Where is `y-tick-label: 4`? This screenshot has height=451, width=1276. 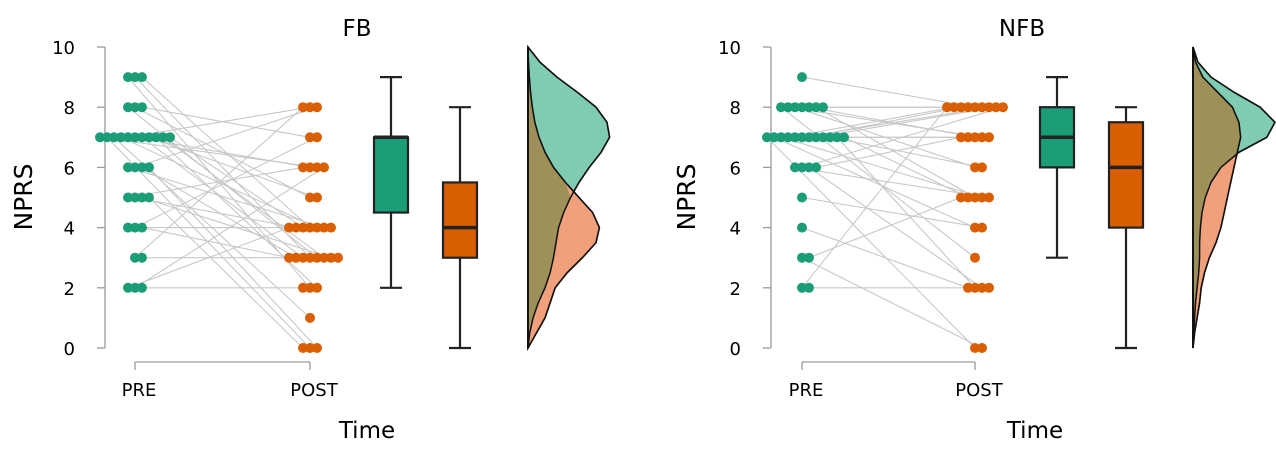
y-tick-label: 4 is located at coordinates (735, 229).